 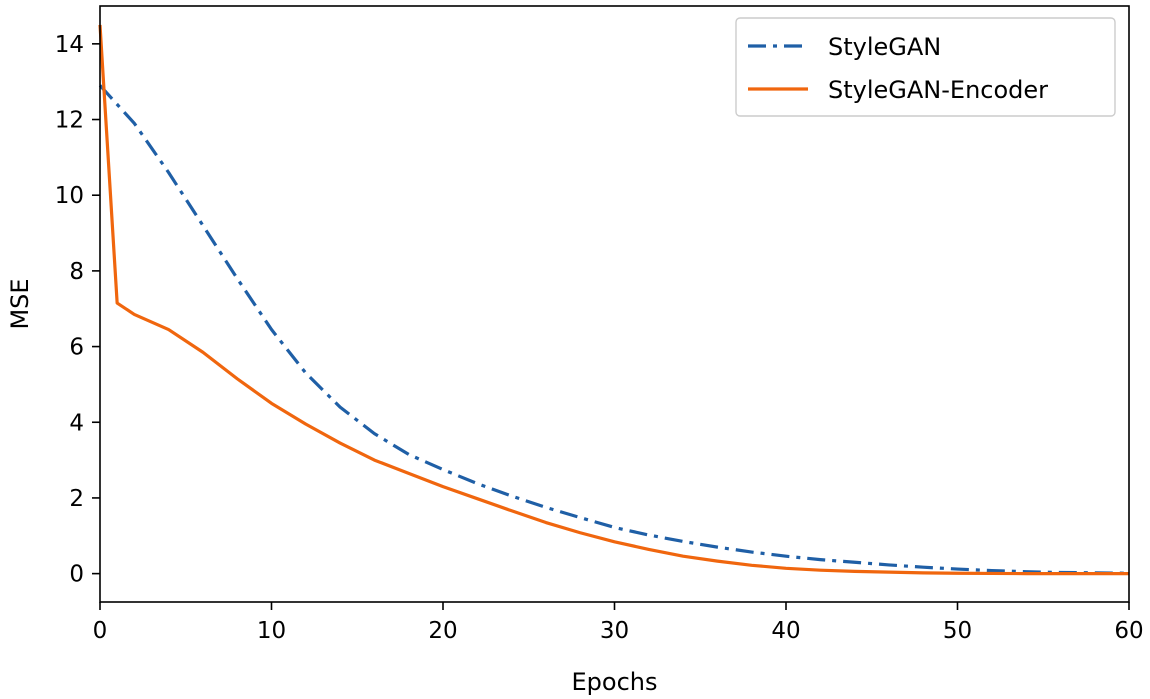 What do you see at coordinates (271, 631) in the screenshot?
I see `x-tick-label: 10` at bounding box center [271, 631].